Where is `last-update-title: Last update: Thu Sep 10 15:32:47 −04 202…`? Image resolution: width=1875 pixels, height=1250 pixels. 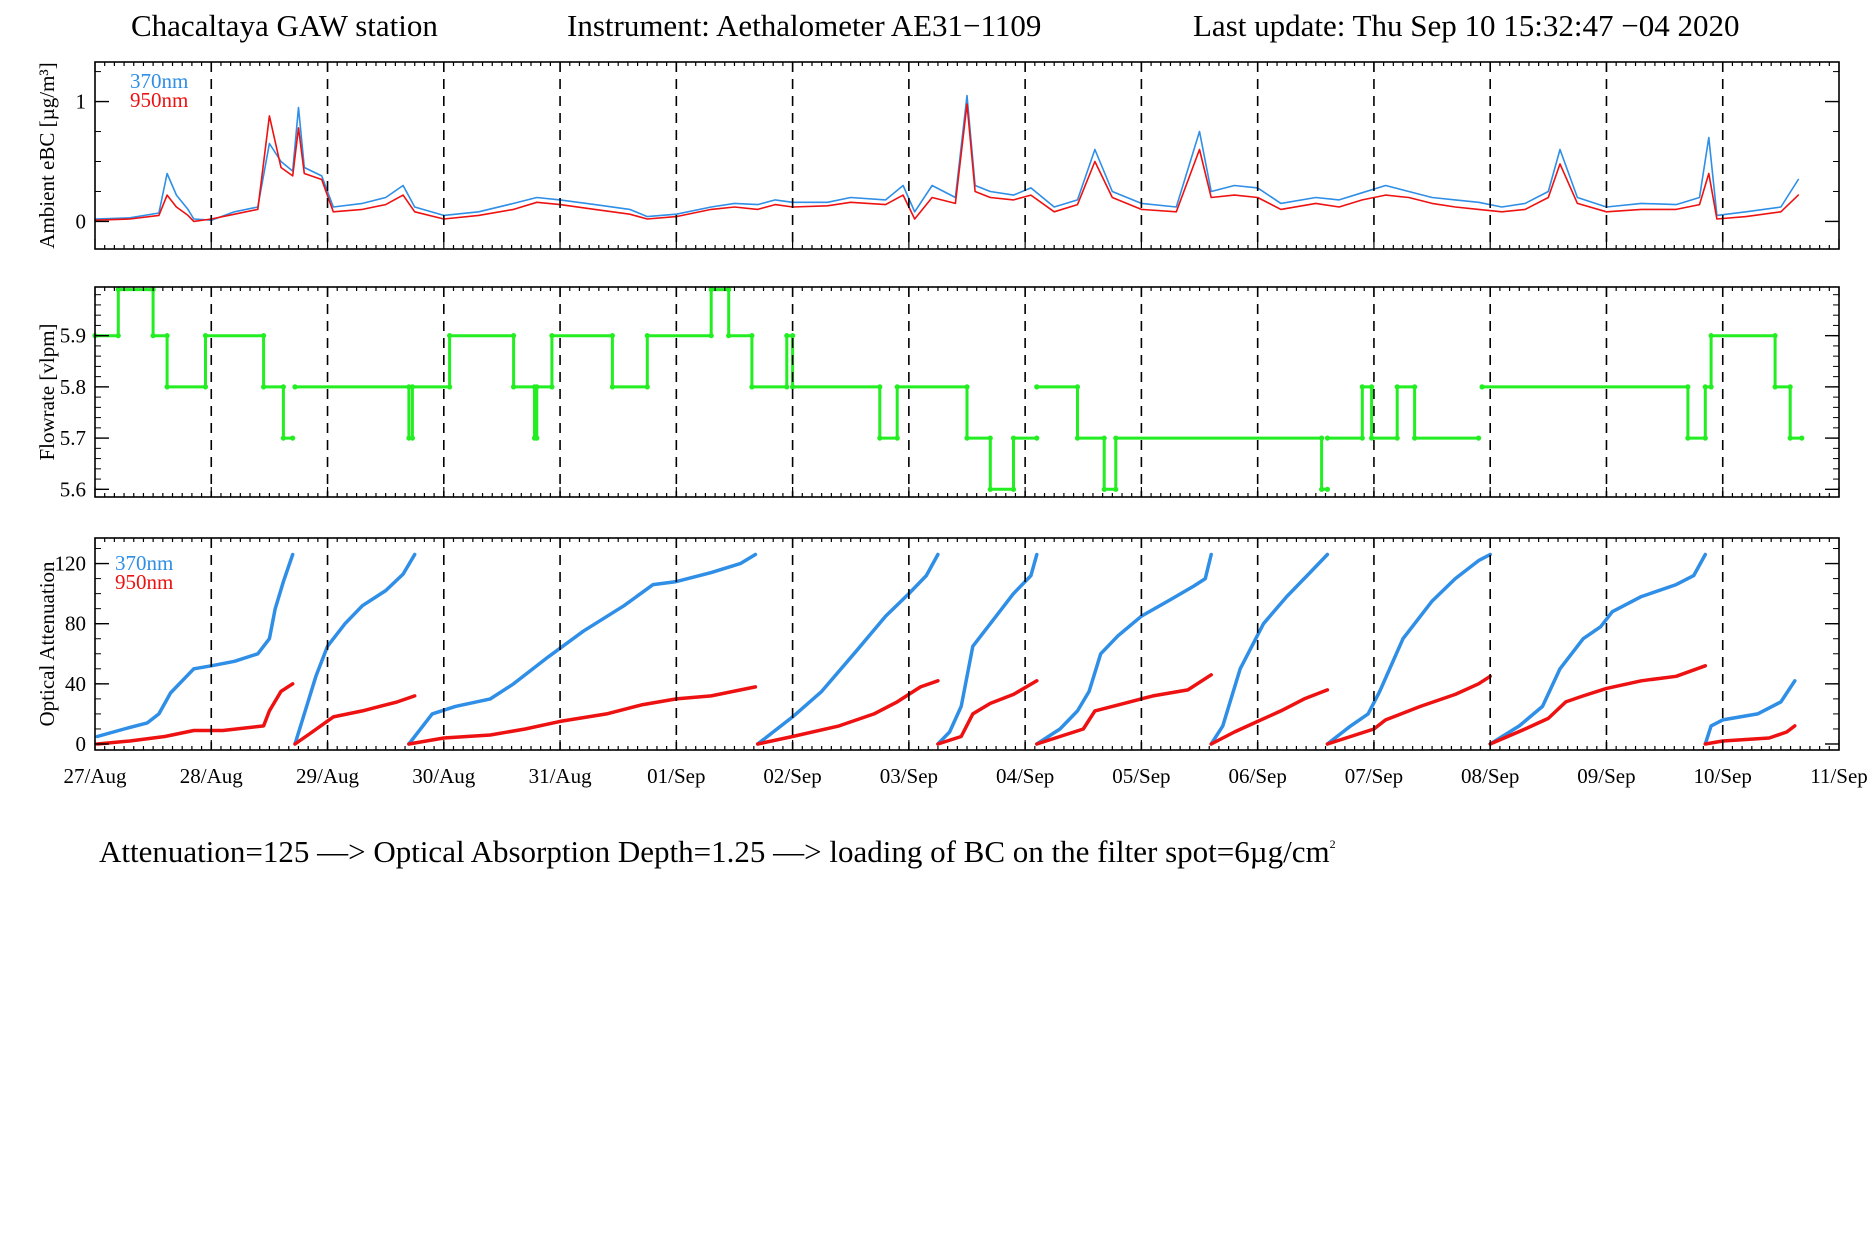 last-update-title: Last update: Thu Sep 10 15:32:47 −04 202… is located at coordinates (1466, 25).